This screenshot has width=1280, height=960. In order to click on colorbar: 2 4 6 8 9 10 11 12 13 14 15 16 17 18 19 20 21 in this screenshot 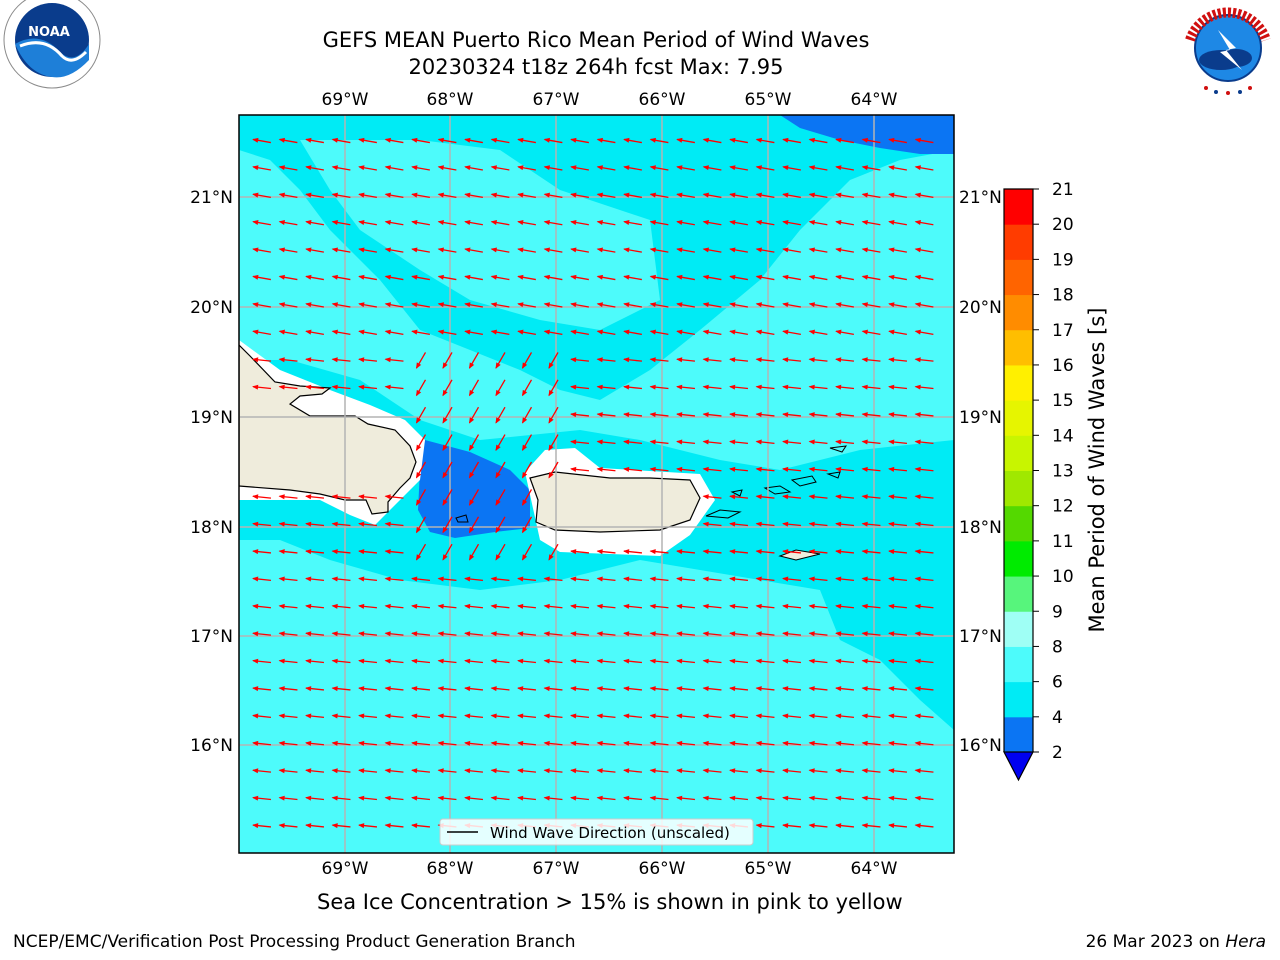, I will do `click(1038, 481)`.